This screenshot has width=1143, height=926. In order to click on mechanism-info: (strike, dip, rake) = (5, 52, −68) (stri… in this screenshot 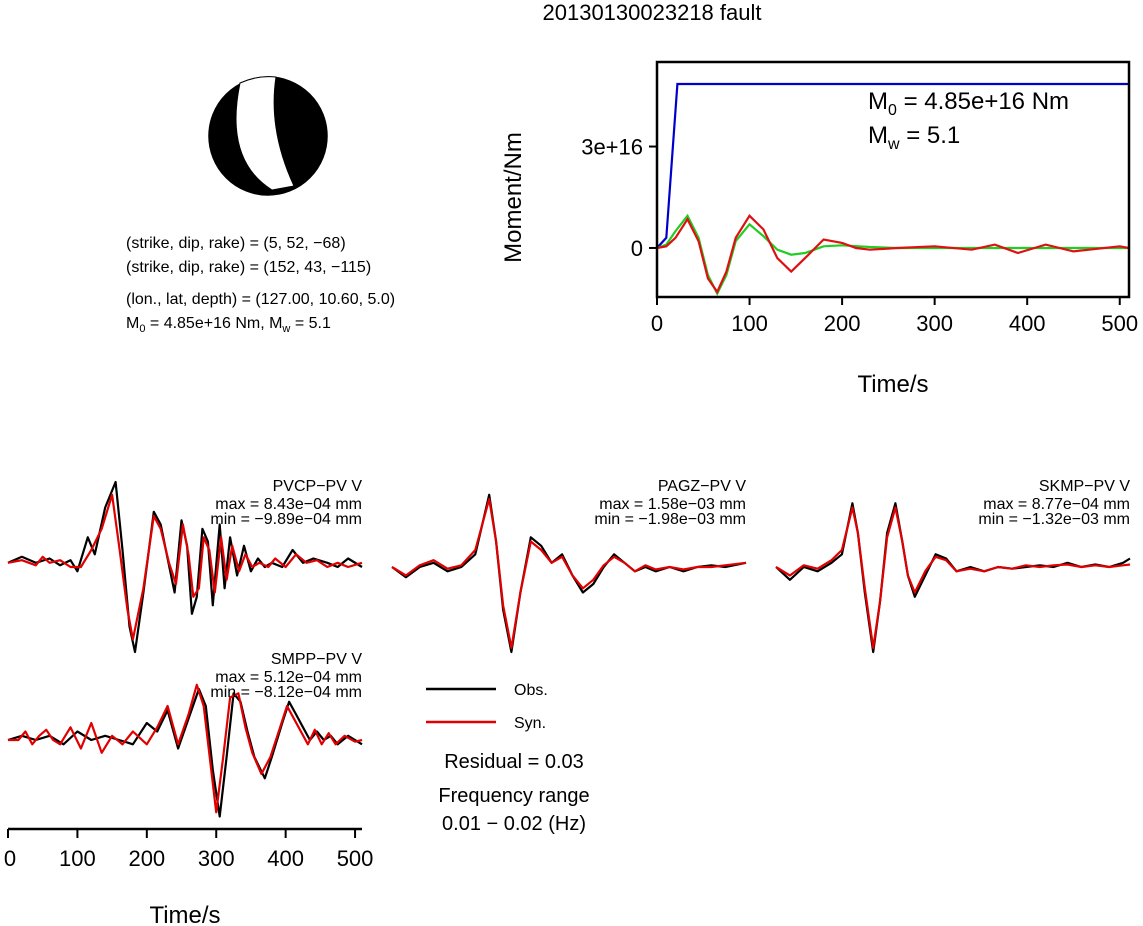, I will do `click(260, 285)`.